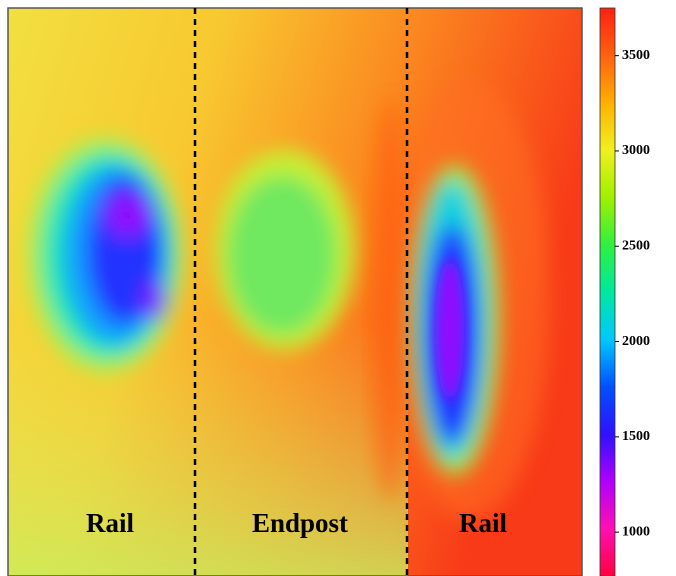  What do you see at coordinates (624, 291) in the screenshot?
I see `colorbar: 1000 1500 2000 2500 3000 3500` at bounding box center [624, 291].